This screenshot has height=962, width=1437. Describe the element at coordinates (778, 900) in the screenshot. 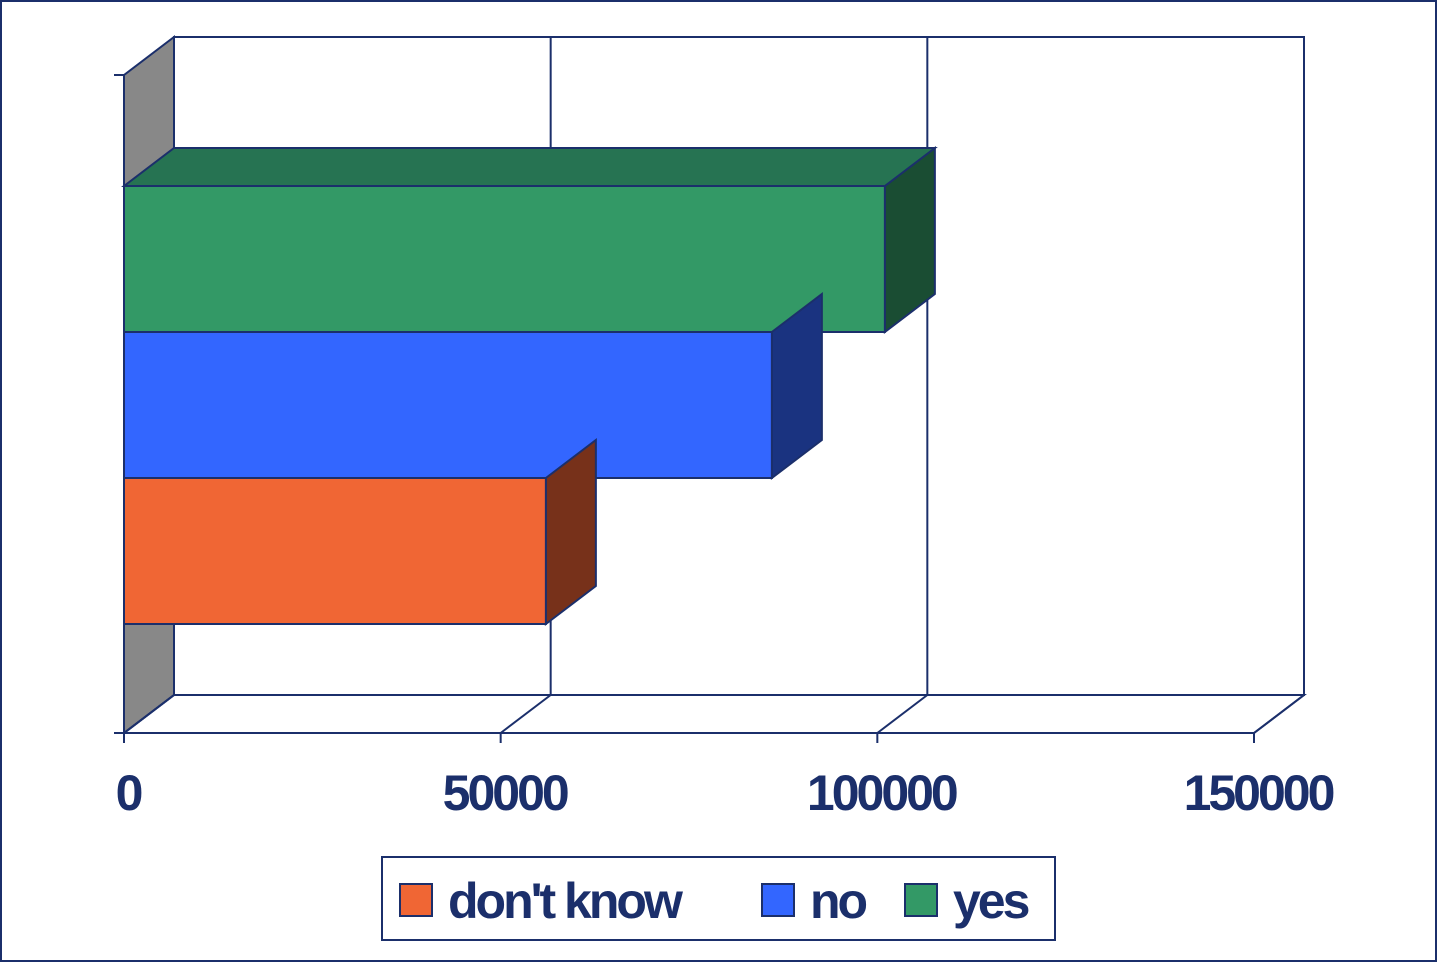

I see `legend-swatch-no` at that location.